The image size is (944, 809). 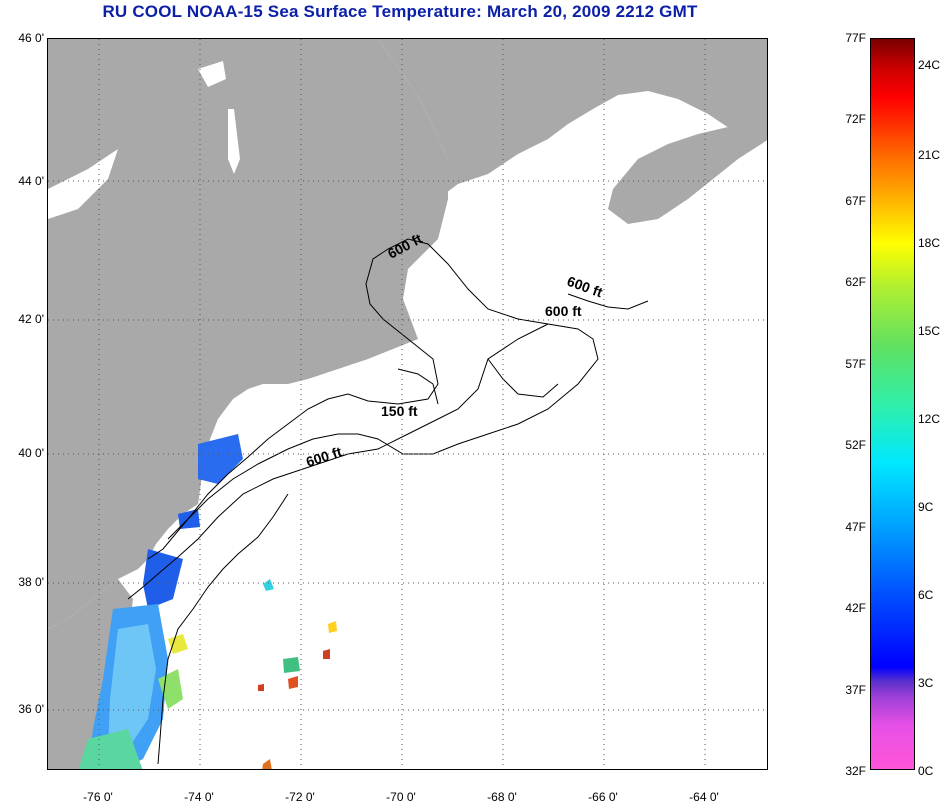 I want to click on lon-label-74: -74 0', so click(x=199, y=797).